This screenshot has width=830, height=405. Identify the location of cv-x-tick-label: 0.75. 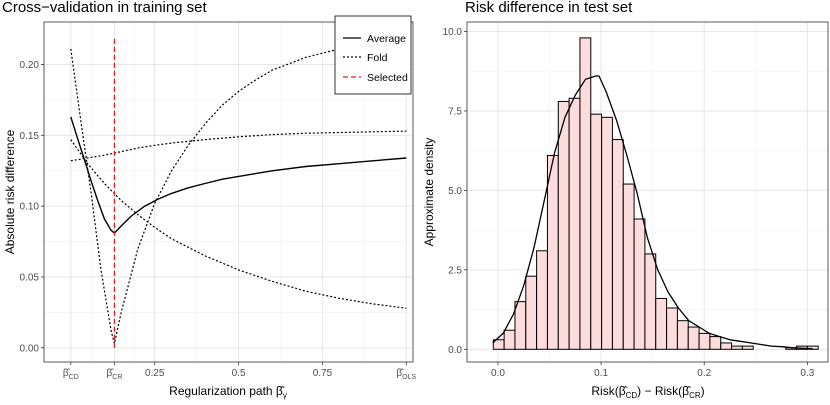
(323, 373).